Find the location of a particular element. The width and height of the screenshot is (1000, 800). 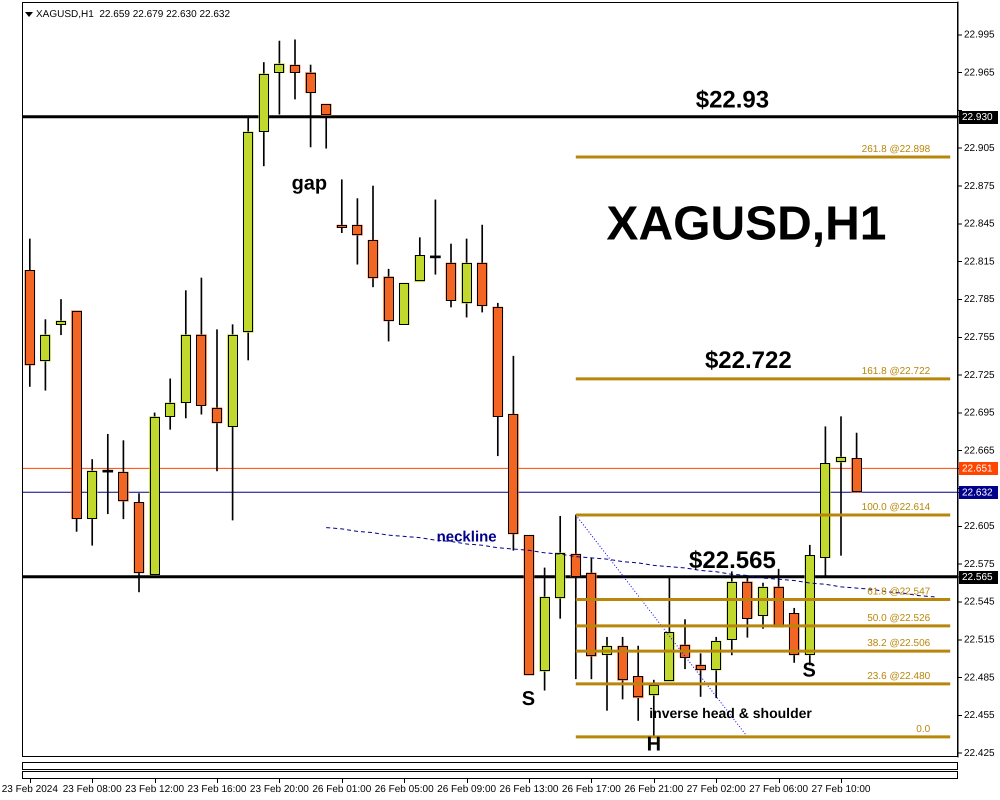

series-label: 23.6 @22.480 is located at coordinates (899, 676).